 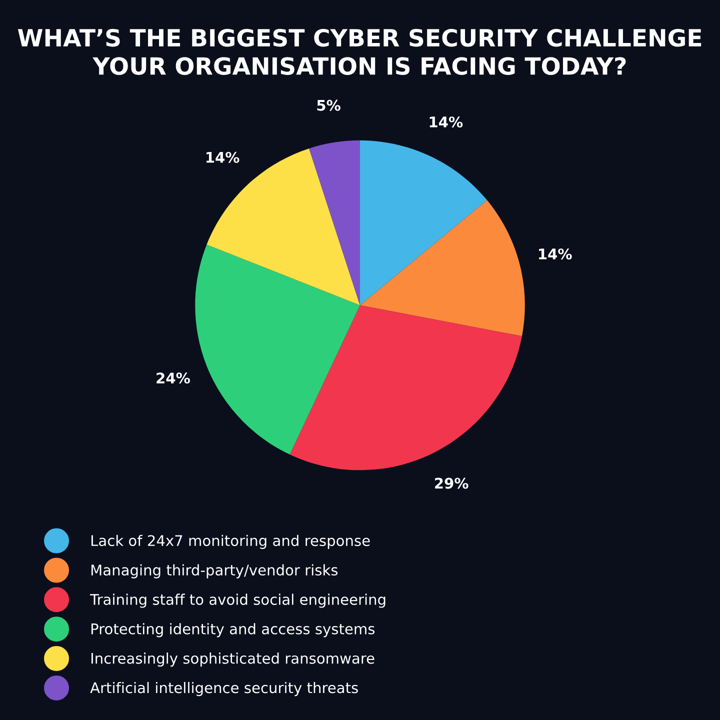 I want to click on legend-label: Lack of 24x7 monitoring and response, so click(x=230, y=541).